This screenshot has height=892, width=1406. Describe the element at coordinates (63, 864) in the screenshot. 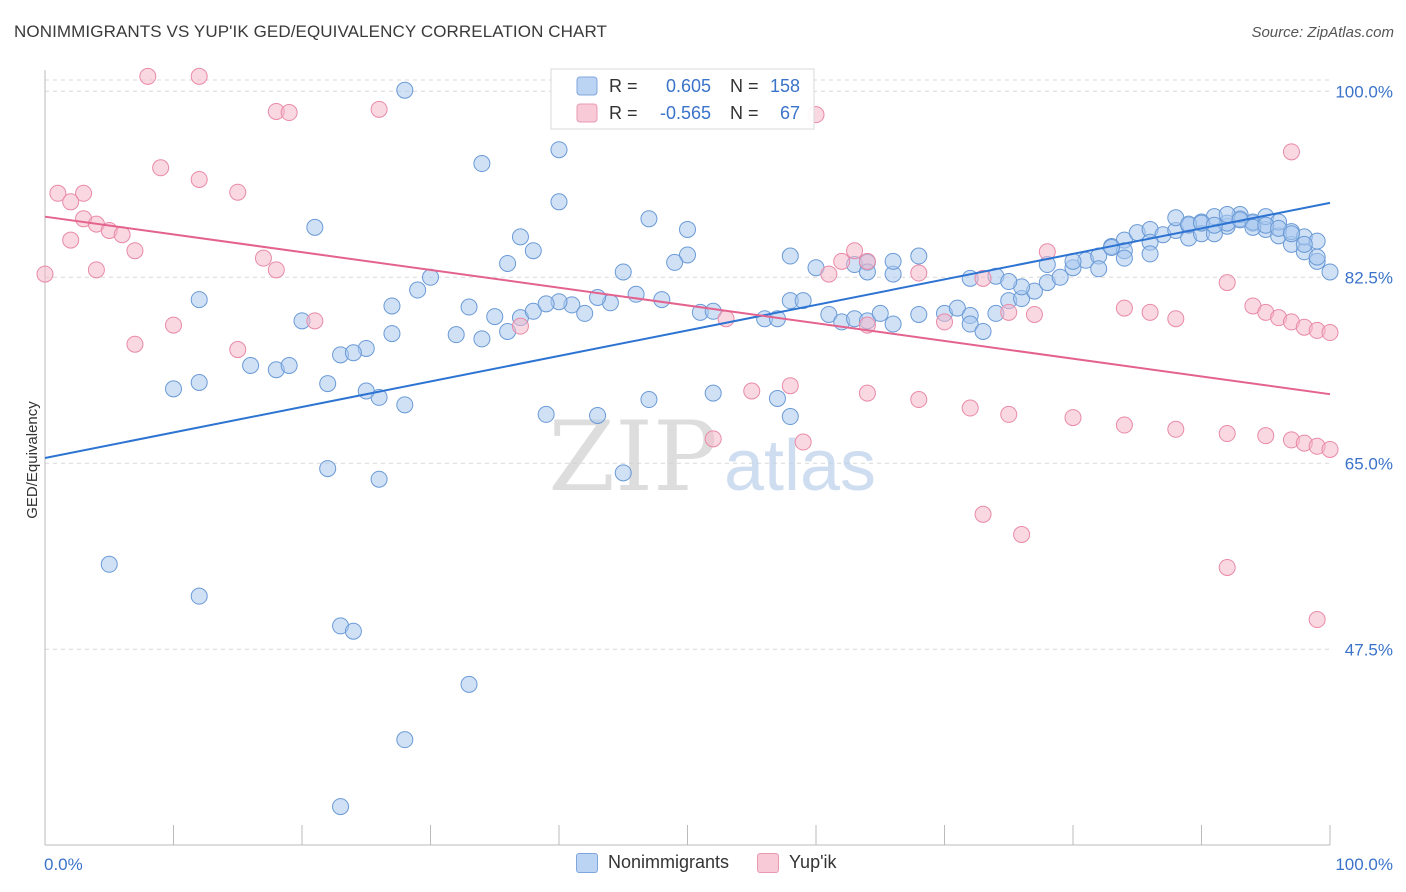

I see `x-tick-label: 0.0%` at that location.